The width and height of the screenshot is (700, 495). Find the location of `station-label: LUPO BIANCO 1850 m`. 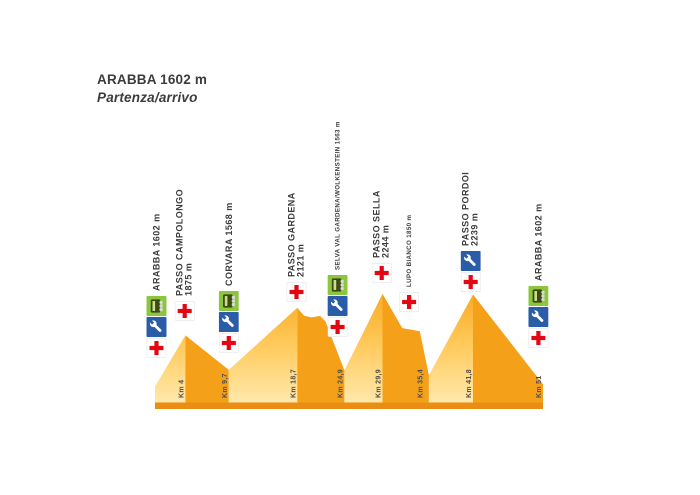

station-label: LUPO BIANCO 1850 m is located at coordinates (409, 263).